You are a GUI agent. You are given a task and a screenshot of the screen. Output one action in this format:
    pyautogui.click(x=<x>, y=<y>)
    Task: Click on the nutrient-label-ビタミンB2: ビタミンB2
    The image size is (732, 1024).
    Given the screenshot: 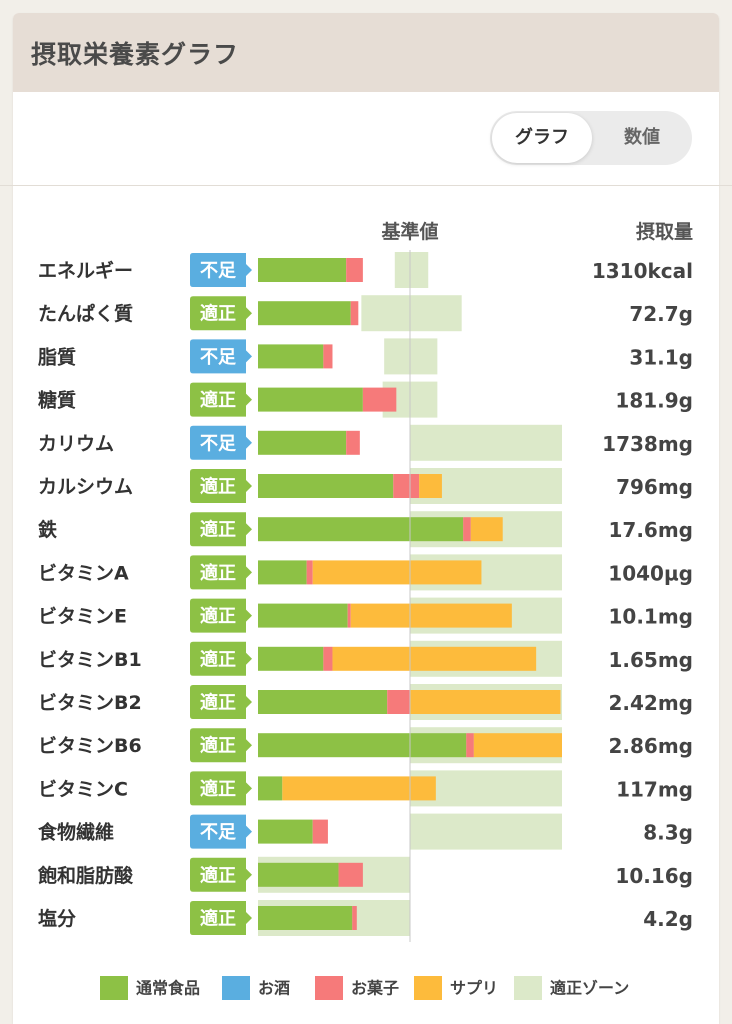 What is the action you would take?
    pyautogui.click(x=90, y=703)
    